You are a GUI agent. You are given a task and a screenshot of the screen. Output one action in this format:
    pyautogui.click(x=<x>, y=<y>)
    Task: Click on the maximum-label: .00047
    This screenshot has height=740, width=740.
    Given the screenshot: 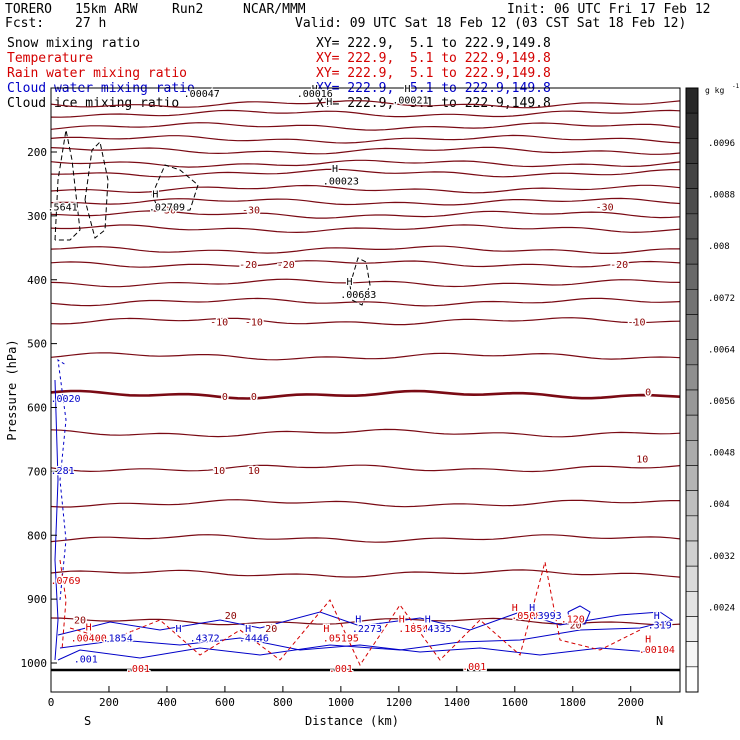 What is the action you would take?
    pyautogui.click(x=202, y=94)
    